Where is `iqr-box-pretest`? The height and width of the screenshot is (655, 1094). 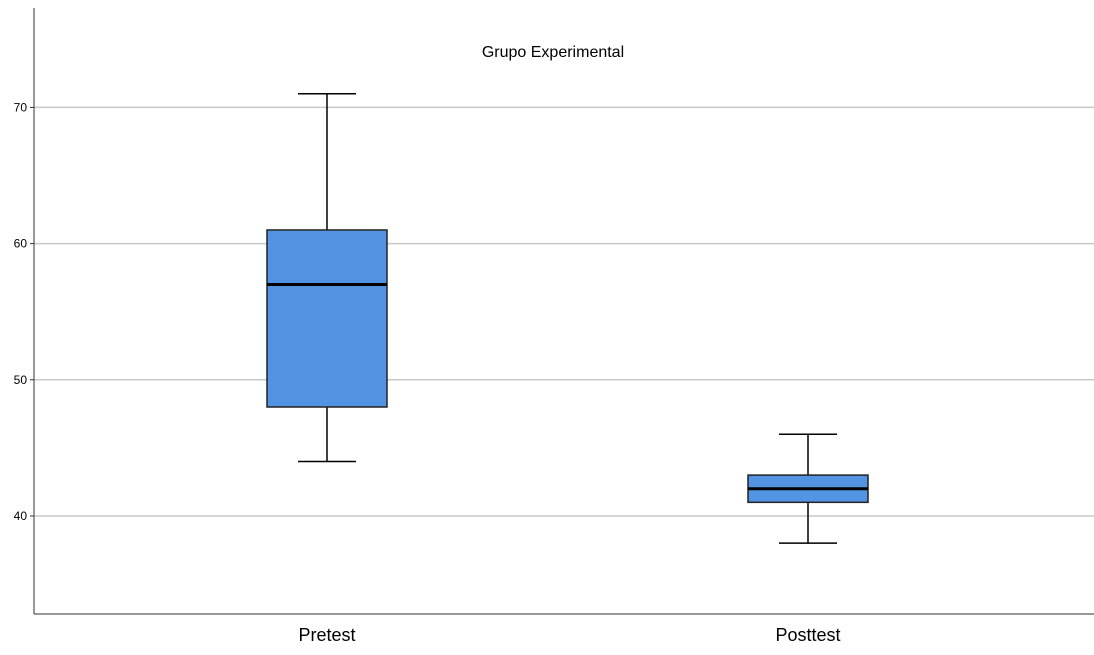 iqr-box-pretest is located at coordinates (327, 318).